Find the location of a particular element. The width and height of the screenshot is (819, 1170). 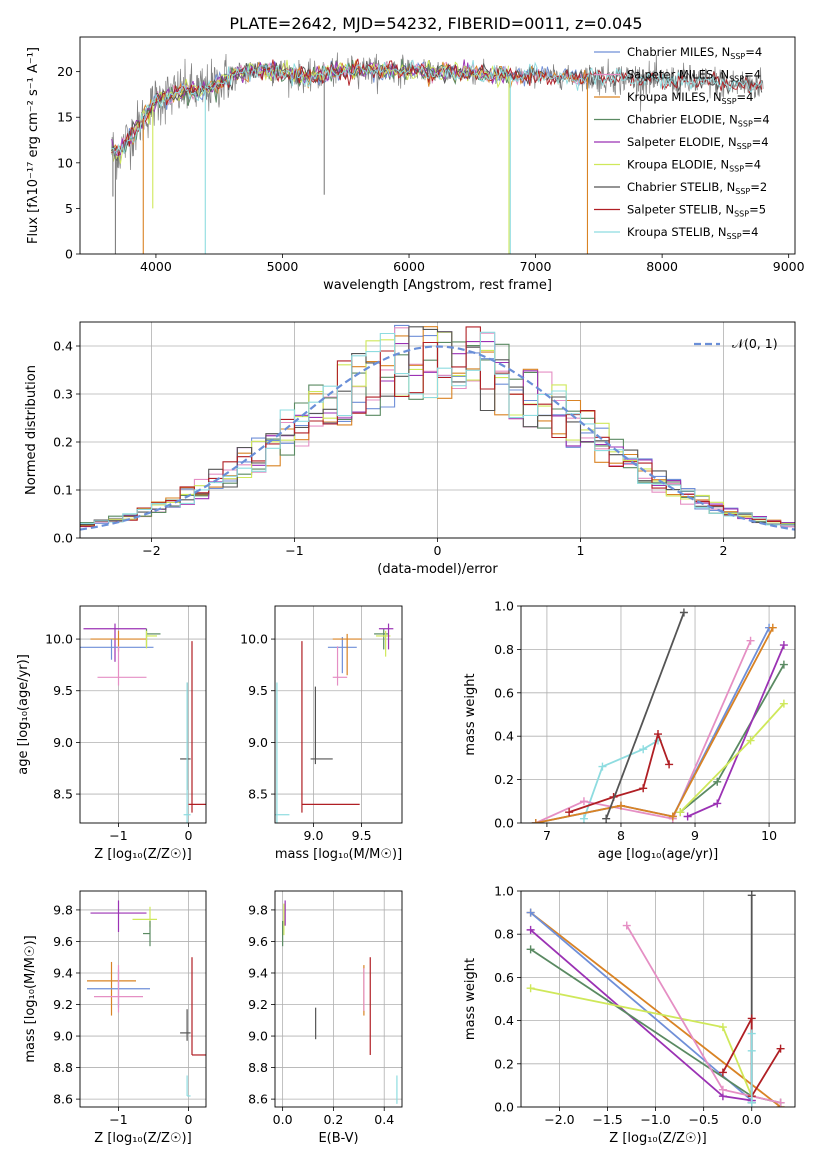

legend-label: Chabrier ELODIE, NSSP=4 is located at coordinates (698, 121).